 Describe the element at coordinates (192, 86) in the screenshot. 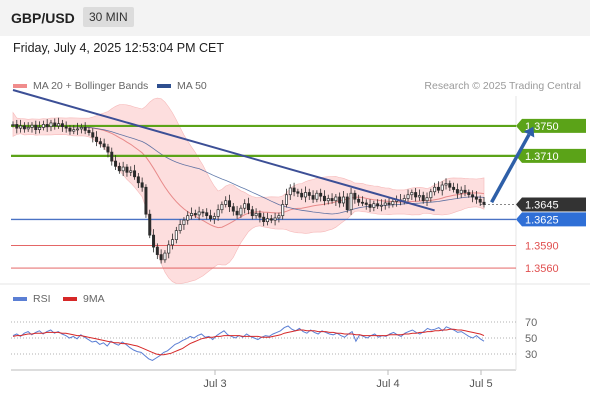

I see `legend-label-ma50: MA 50` at that location.